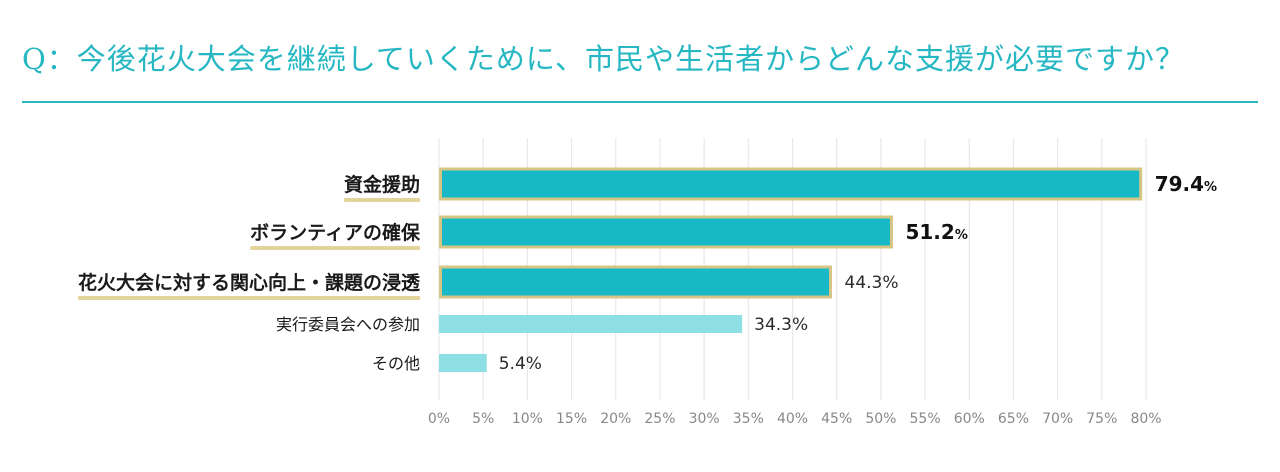 The height and width of the screenshot is (472, 1280). What do you see at coordinates (348, 324) in the screenshot?
I see `category-label: 実行委員会への参加` at bounding box center [348, 324].